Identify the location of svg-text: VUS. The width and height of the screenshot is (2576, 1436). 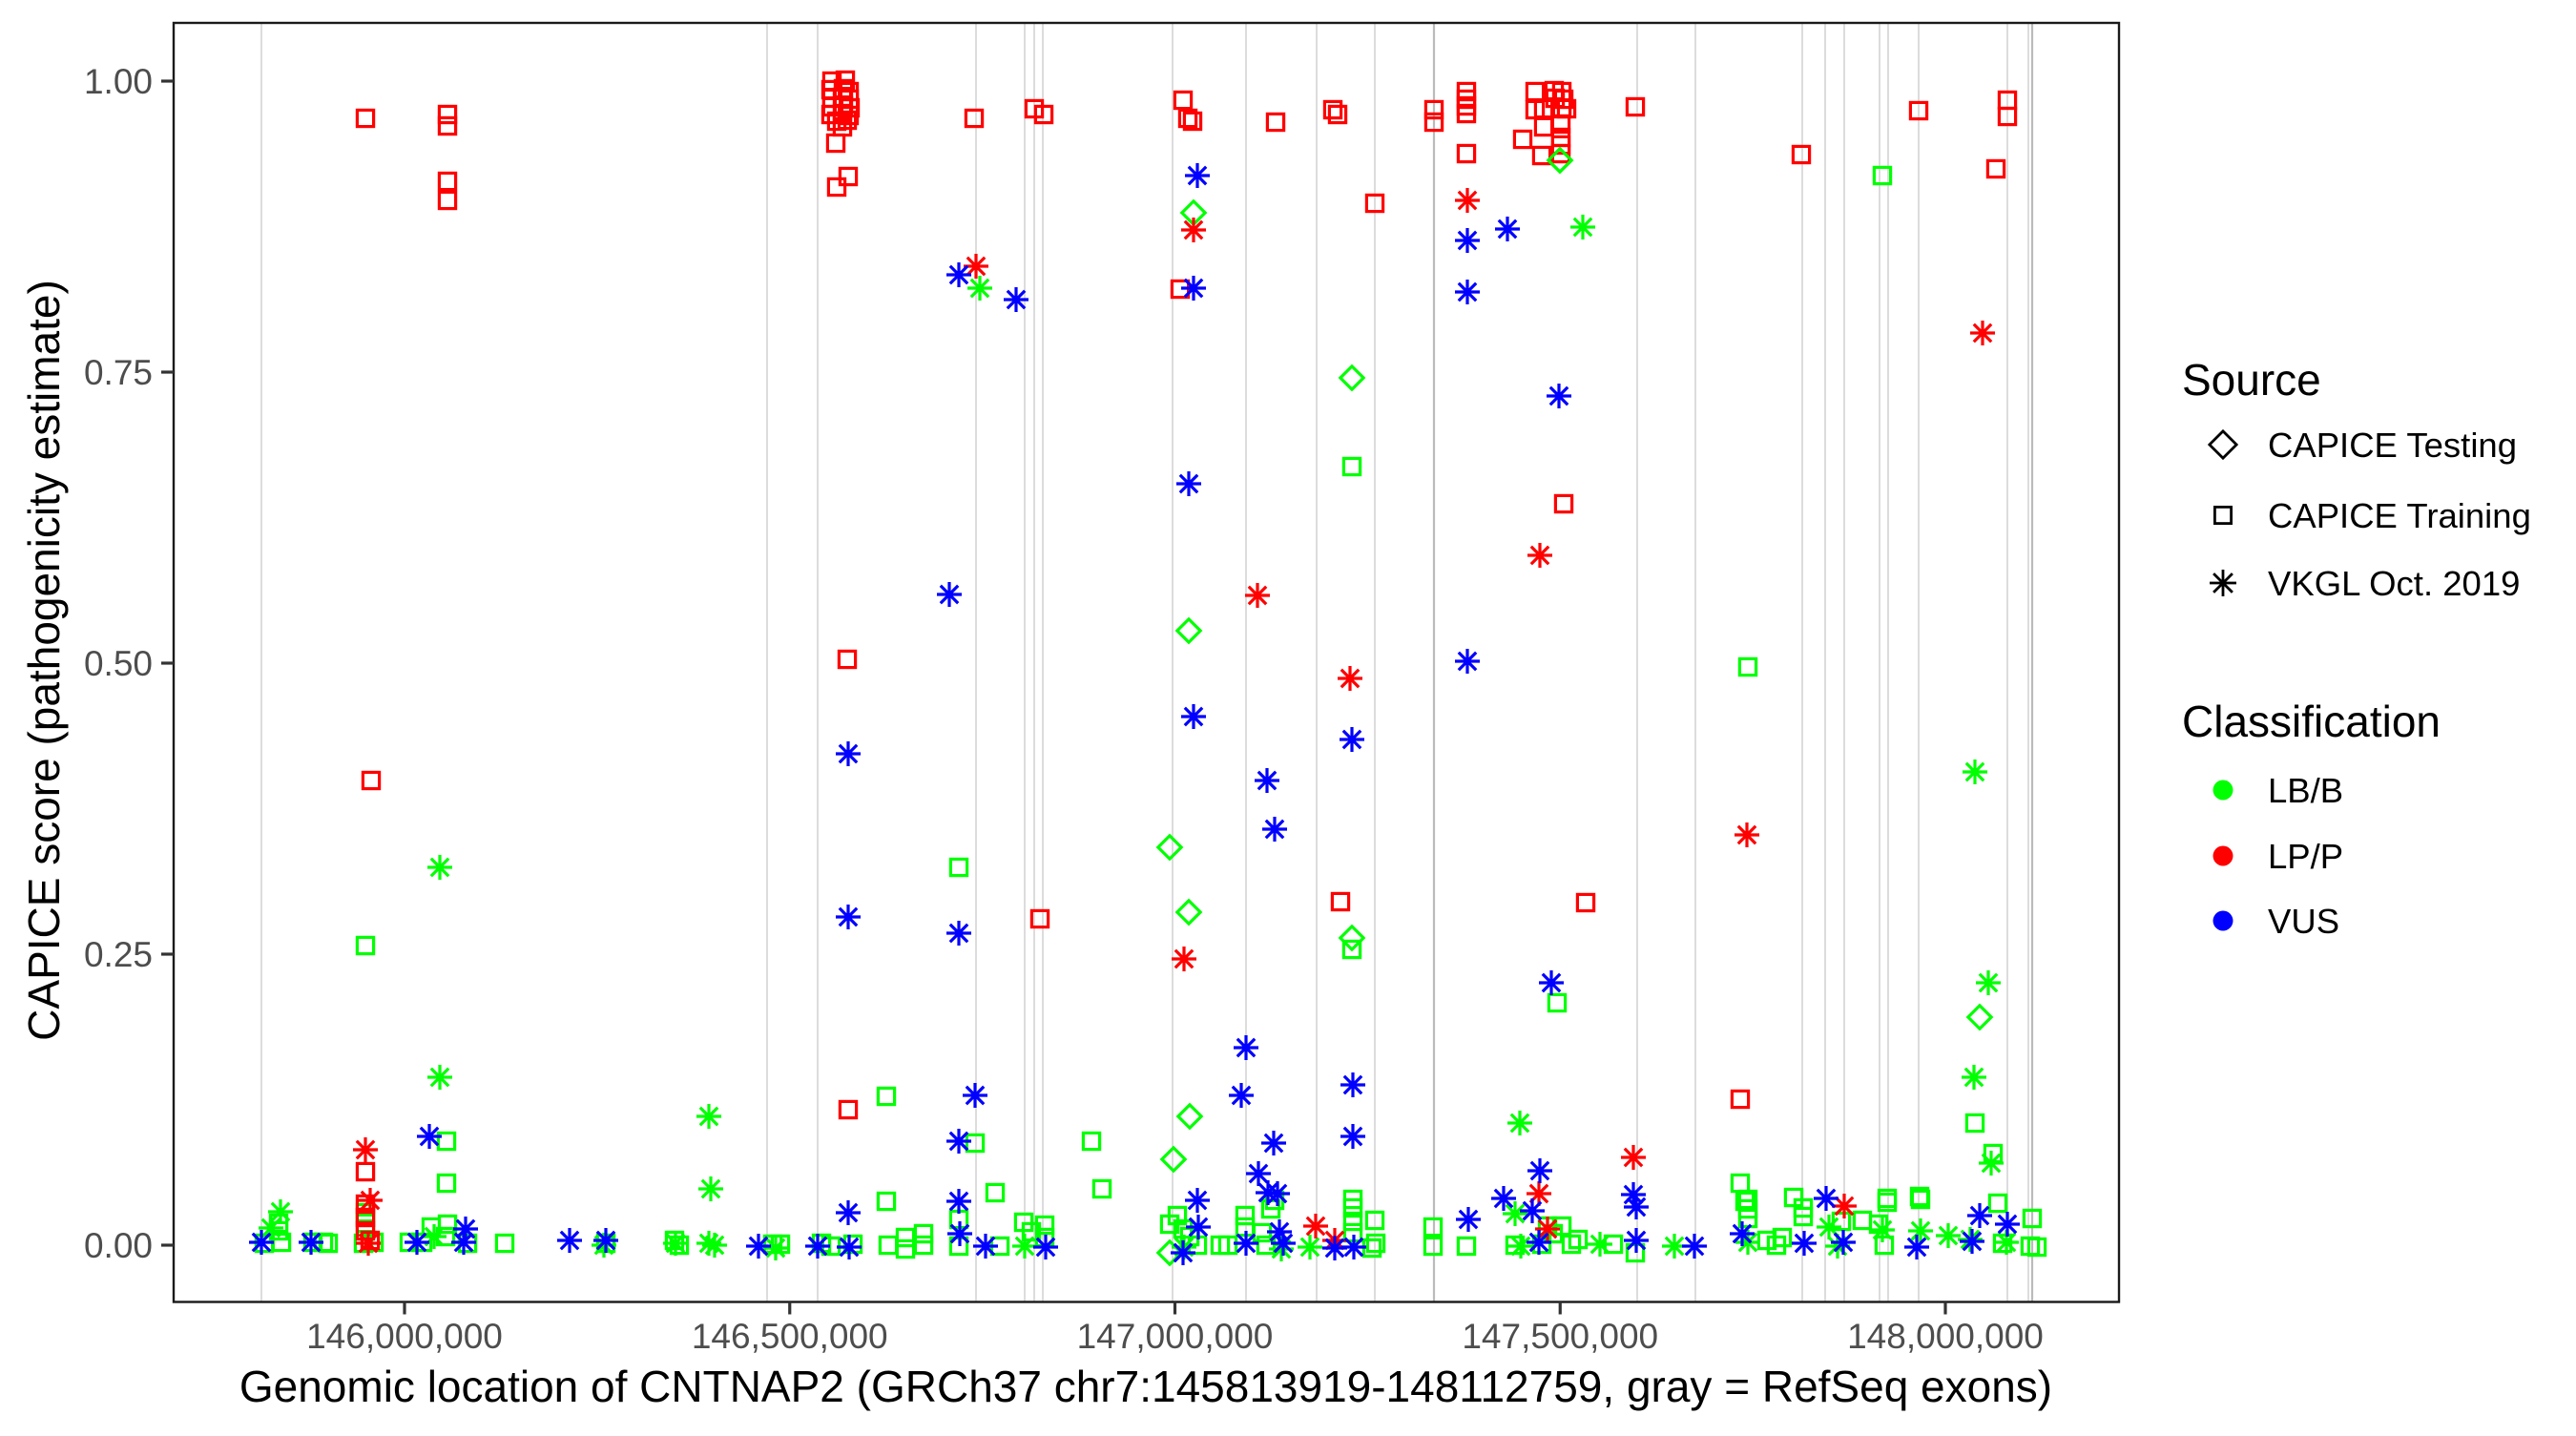
(2303, 921).